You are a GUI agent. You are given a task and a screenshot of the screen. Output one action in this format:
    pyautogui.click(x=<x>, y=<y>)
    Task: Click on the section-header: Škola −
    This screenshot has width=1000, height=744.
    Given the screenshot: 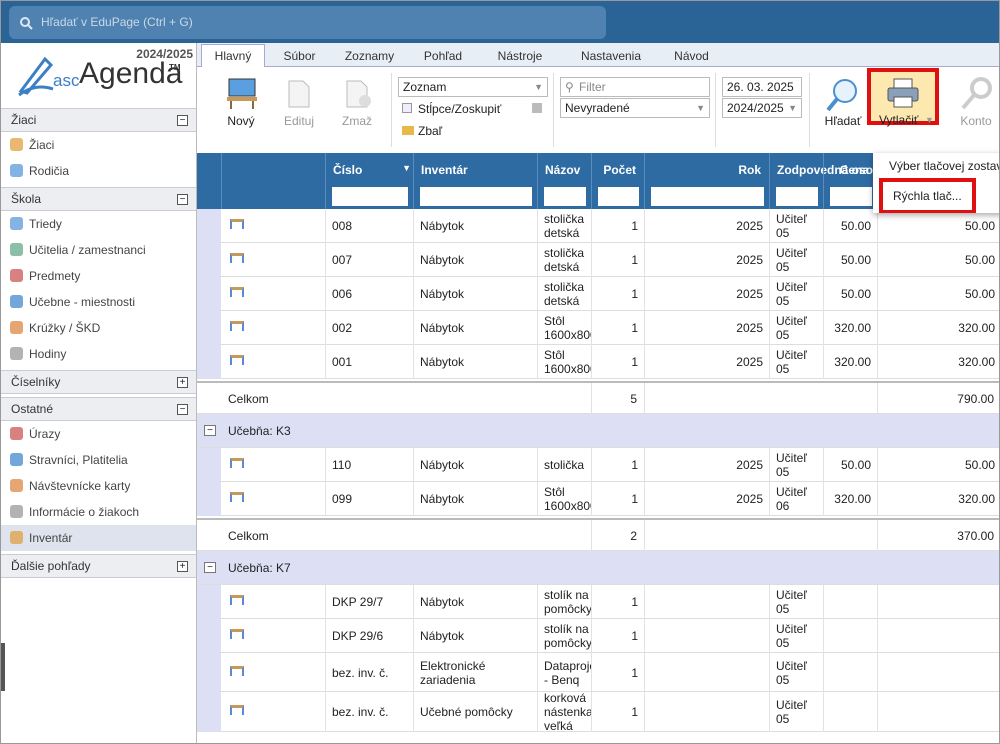 What is the action you would take?
    pyautogui.click(x=98, y=199)
    